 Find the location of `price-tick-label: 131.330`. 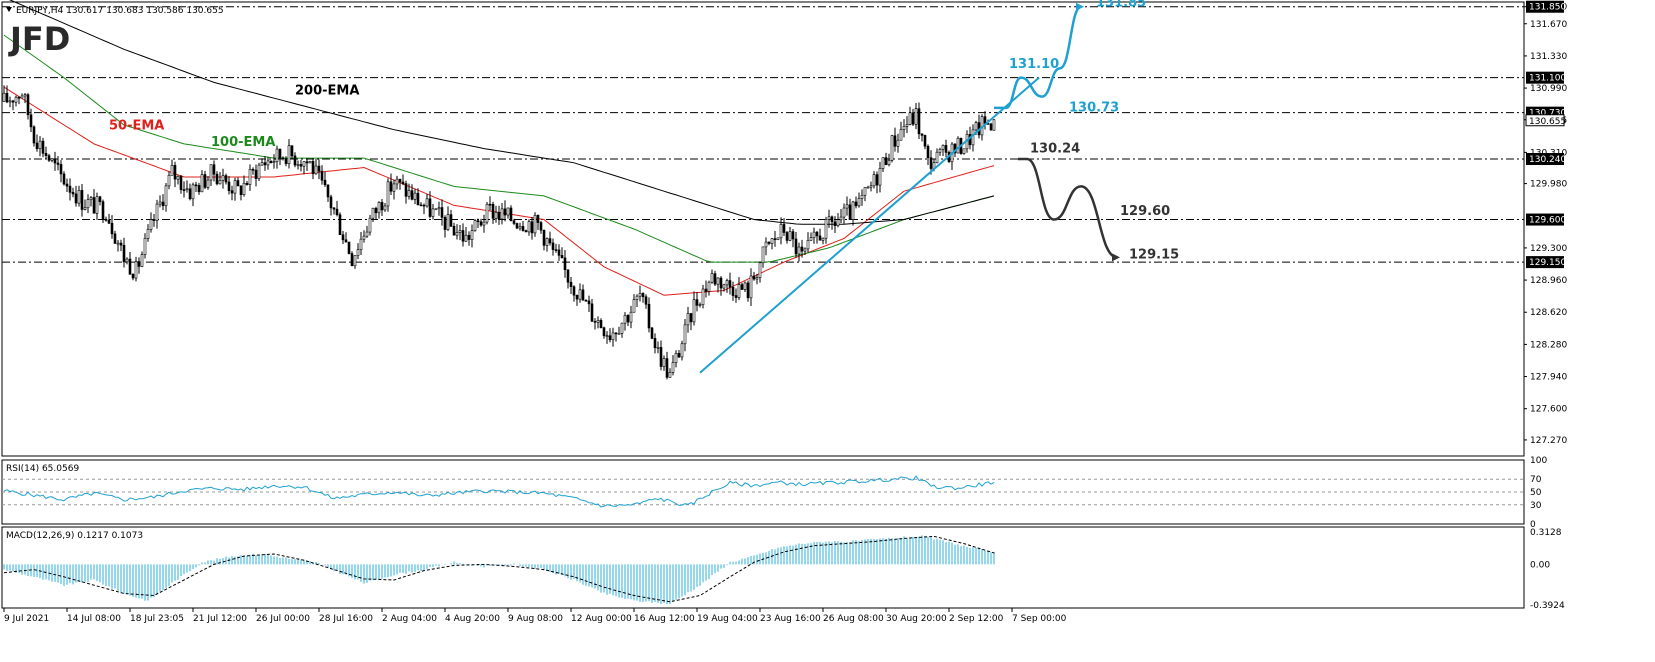

price-tick-label: 131.330 is located at coordinates (1548, 57).